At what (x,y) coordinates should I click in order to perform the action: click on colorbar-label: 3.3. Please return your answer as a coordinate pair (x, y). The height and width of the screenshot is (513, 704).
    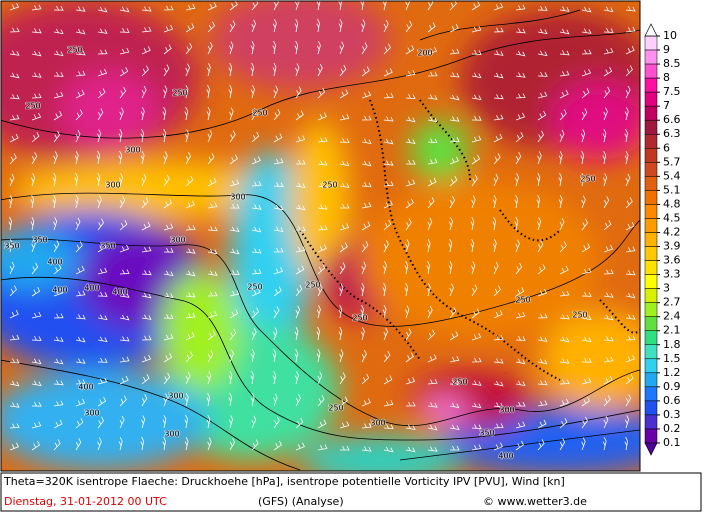
    Looking at the image, I should click on (672, 274).